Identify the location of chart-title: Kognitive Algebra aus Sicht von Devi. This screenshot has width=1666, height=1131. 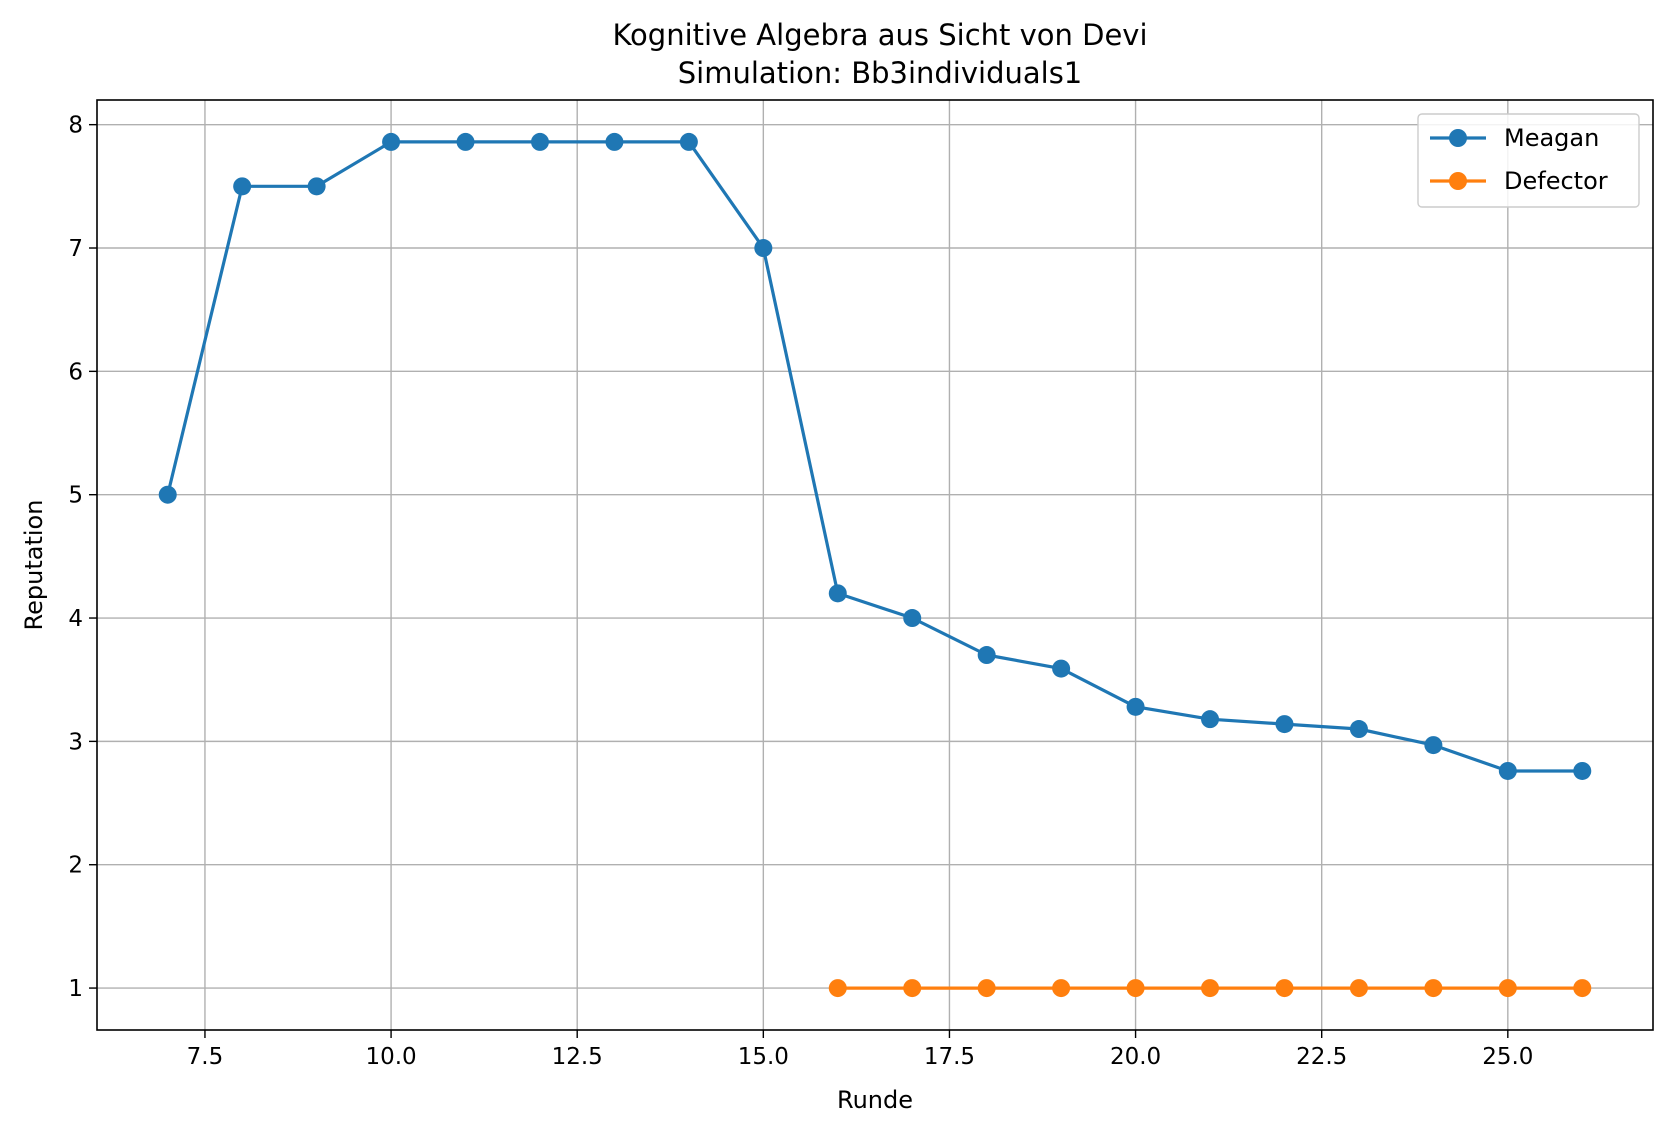
(879, 35).